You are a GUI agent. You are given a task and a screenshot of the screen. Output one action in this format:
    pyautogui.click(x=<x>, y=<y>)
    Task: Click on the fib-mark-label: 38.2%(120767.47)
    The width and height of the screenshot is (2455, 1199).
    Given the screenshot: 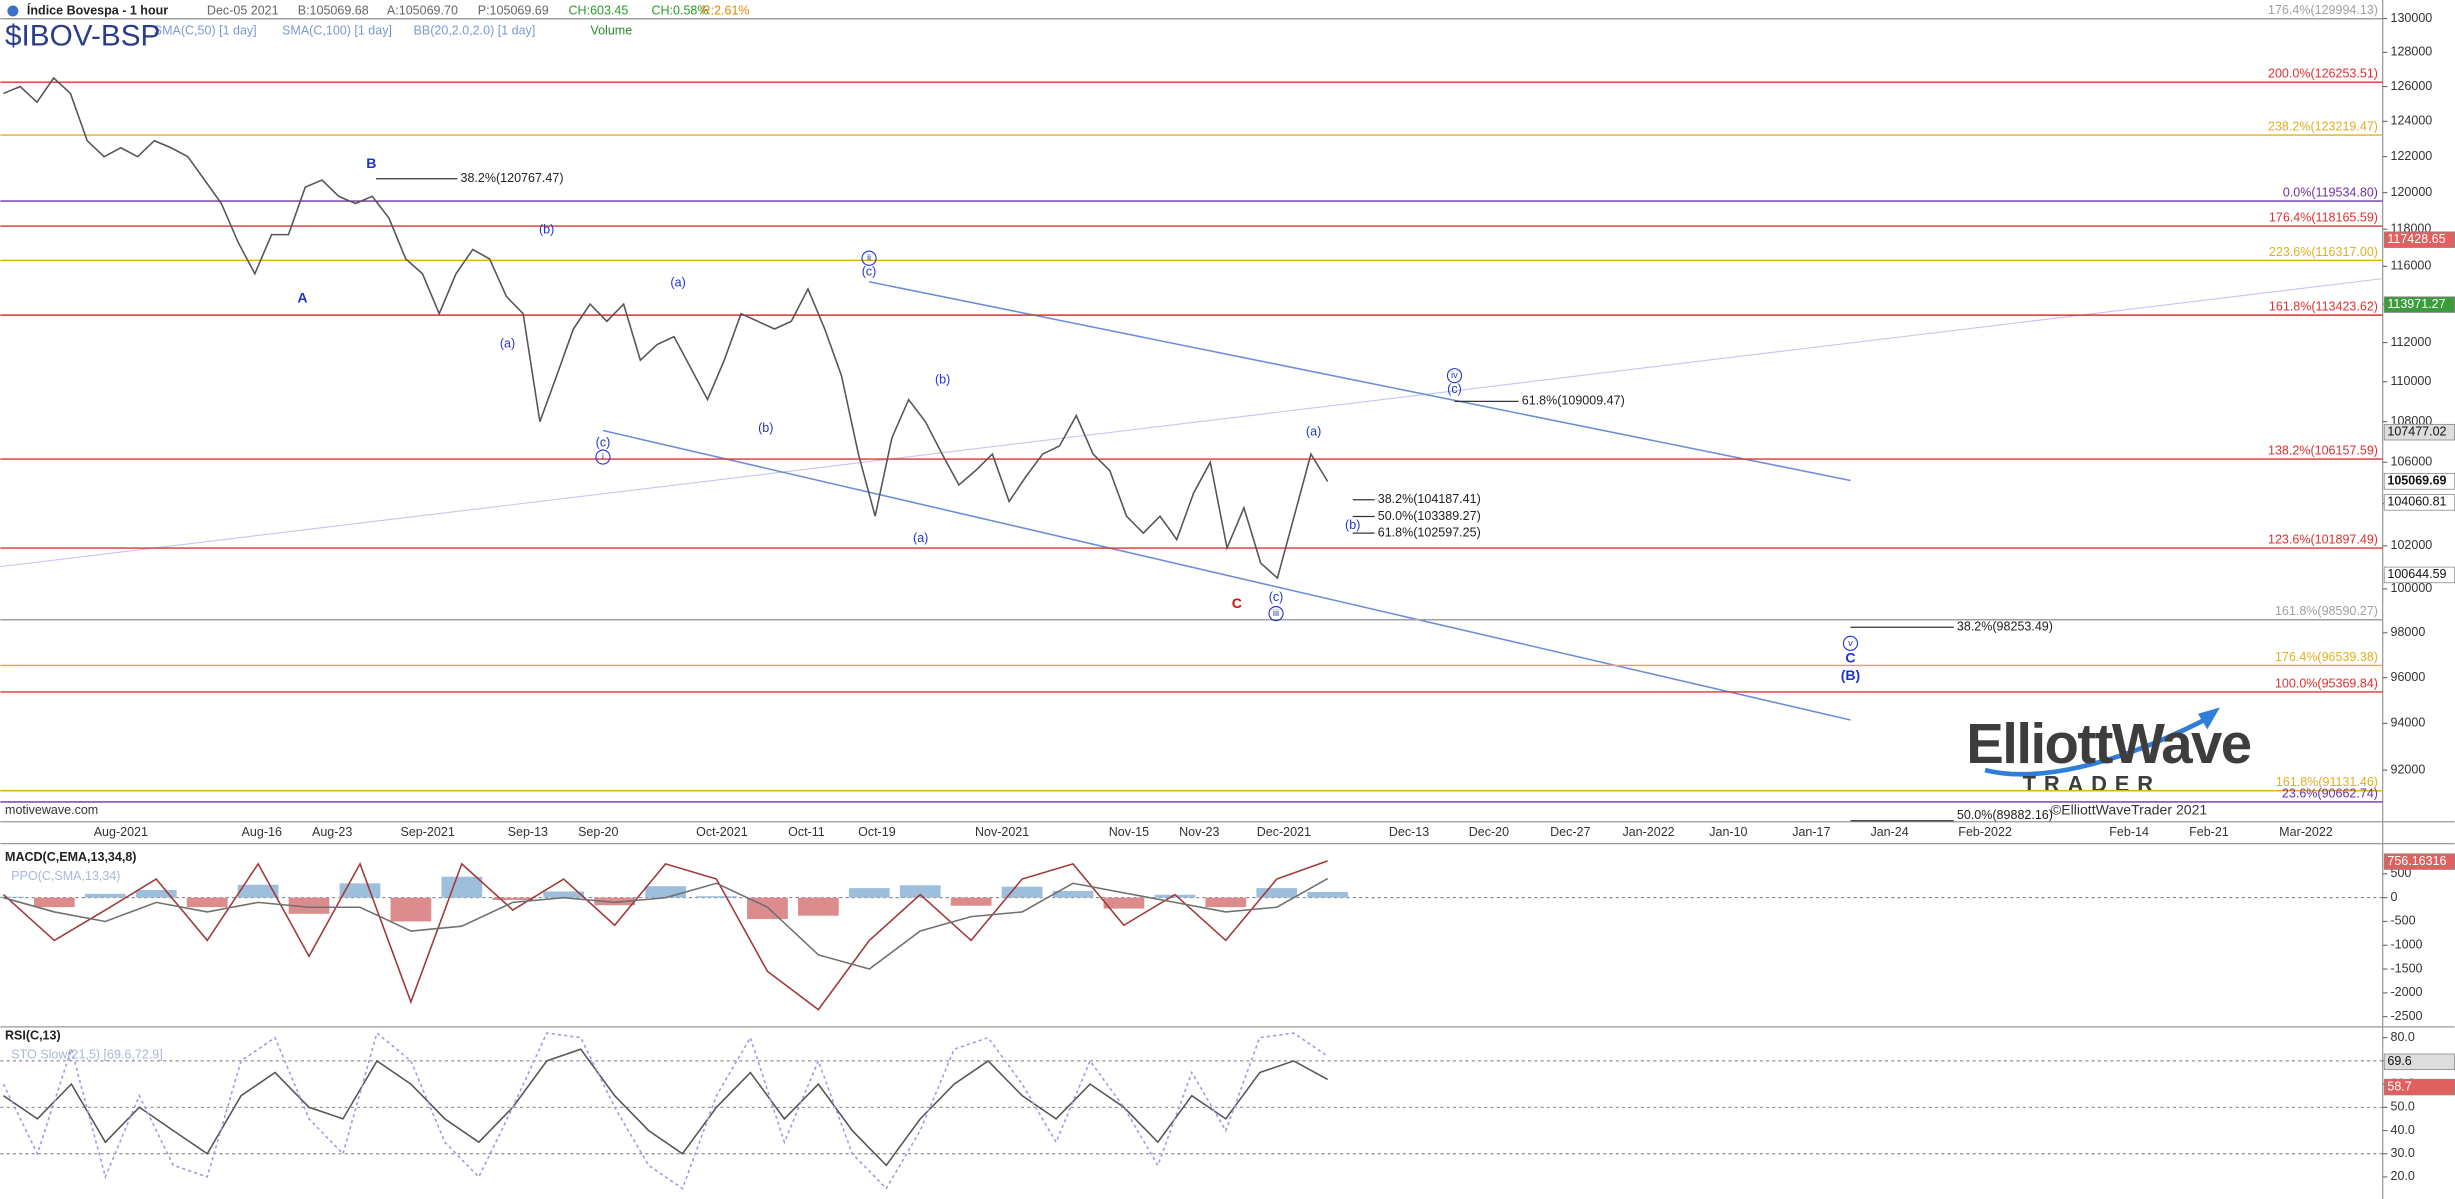 What is the action you would take?
    pyautogui.click(x=512, y=178)
    